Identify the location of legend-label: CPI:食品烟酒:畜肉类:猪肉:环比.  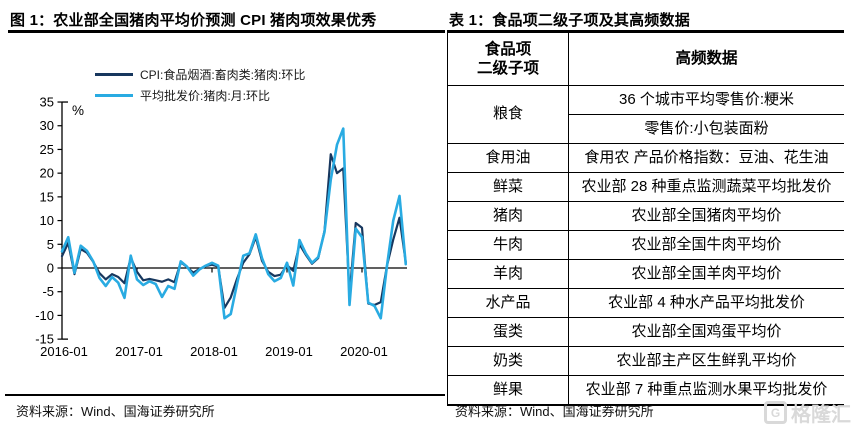
(223, 74).